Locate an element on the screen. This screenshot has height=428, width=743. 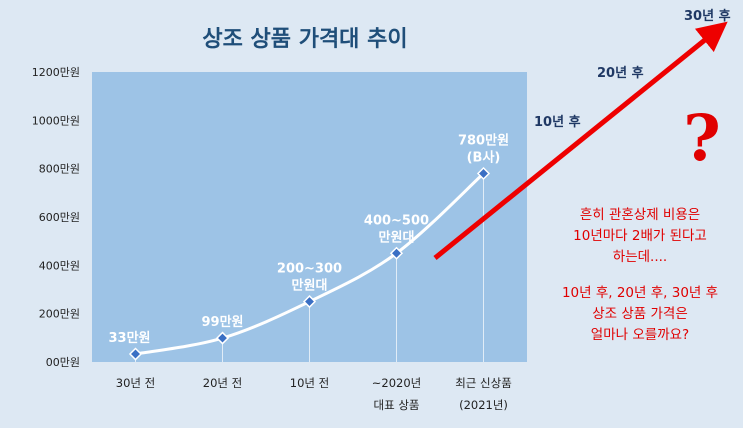
y-tick-label: 400만원 is located at coordinates (59, 265).